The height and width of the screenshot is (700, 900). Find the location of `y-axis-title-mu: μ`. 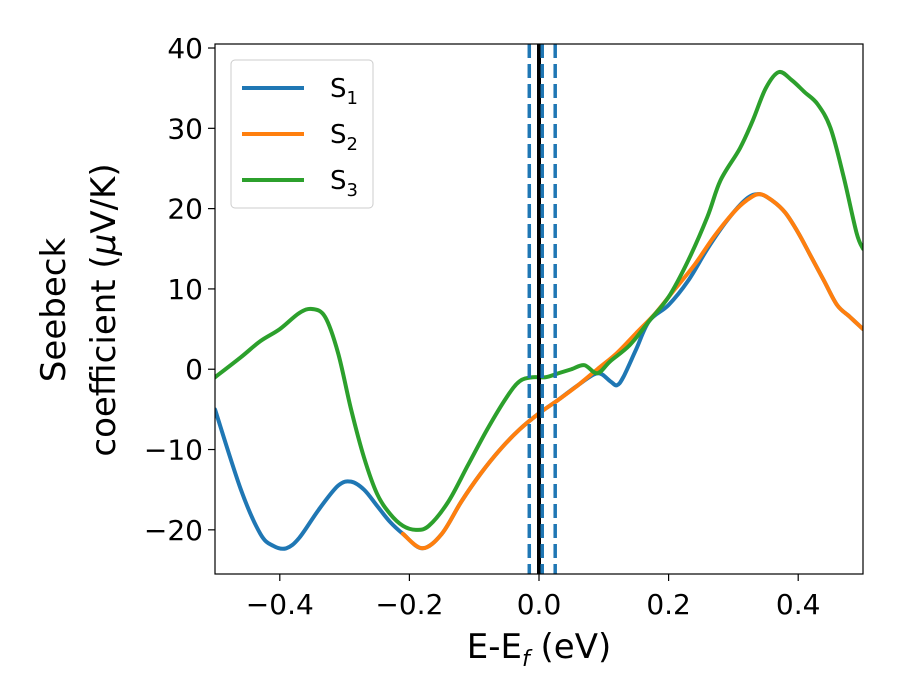

y-axis-title-mu: μ is located at coordinates (104, 245).